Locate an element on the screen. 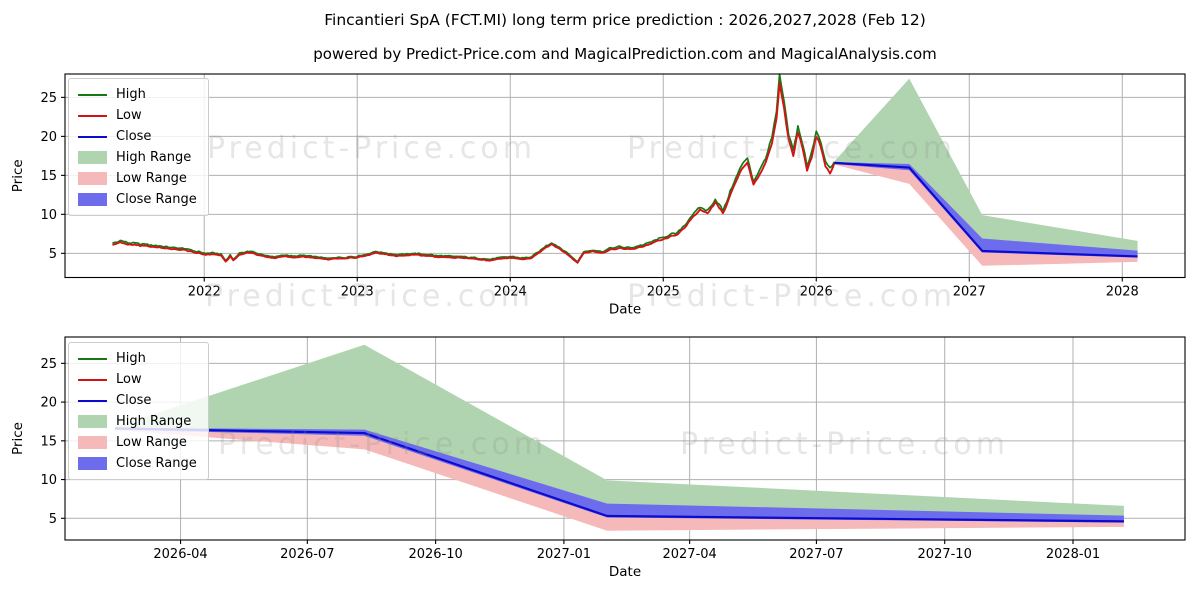  x-tick-label: 2026 is located at coordinates (816, 292).